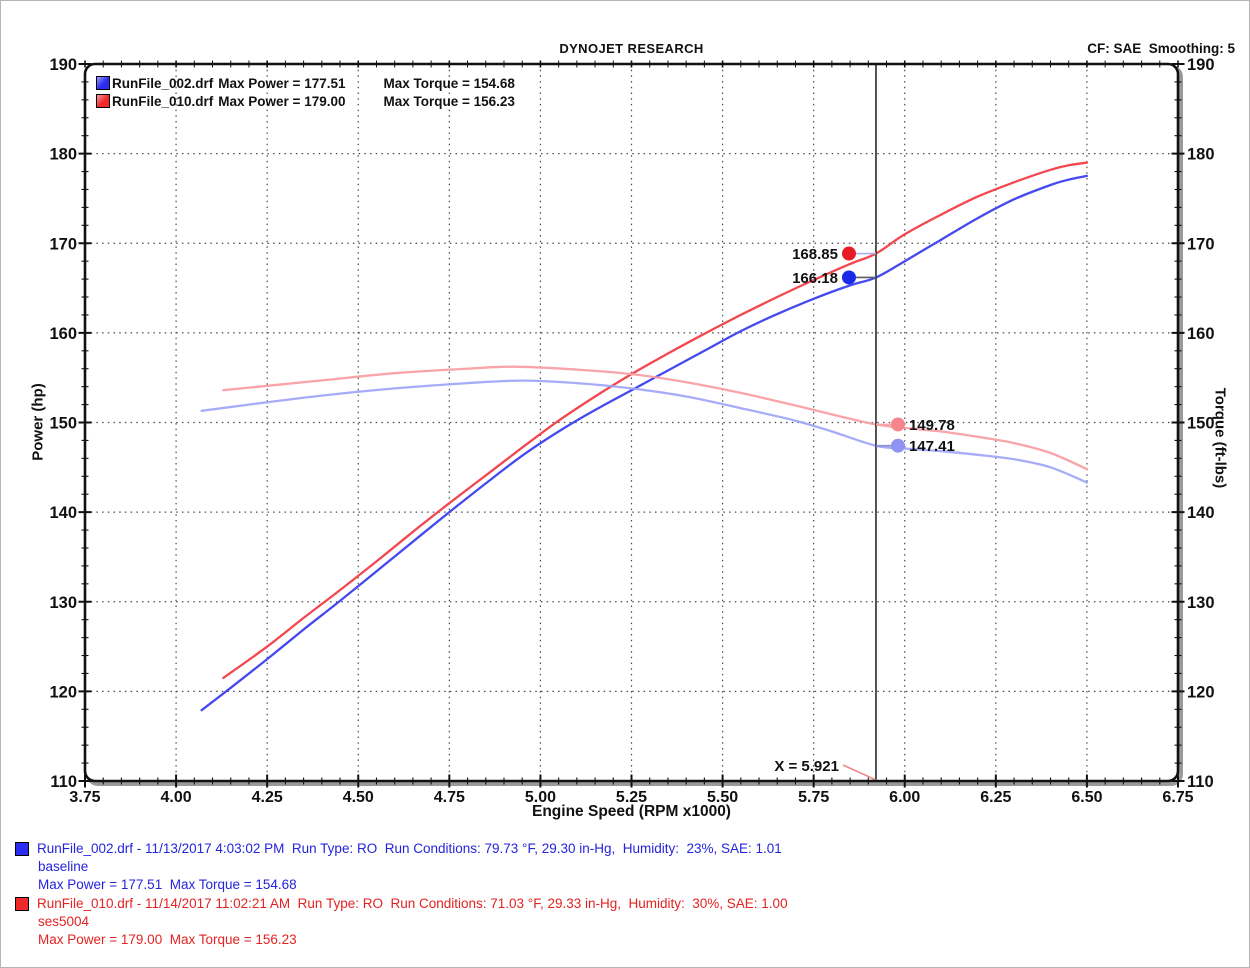 Image resolution: width=1250 pixels, height=968 pixels. Describe the element at coordinates (1220, 438) in the screenshot. I see `torque-axis-label: Torque (ft-lbs)` at that location.